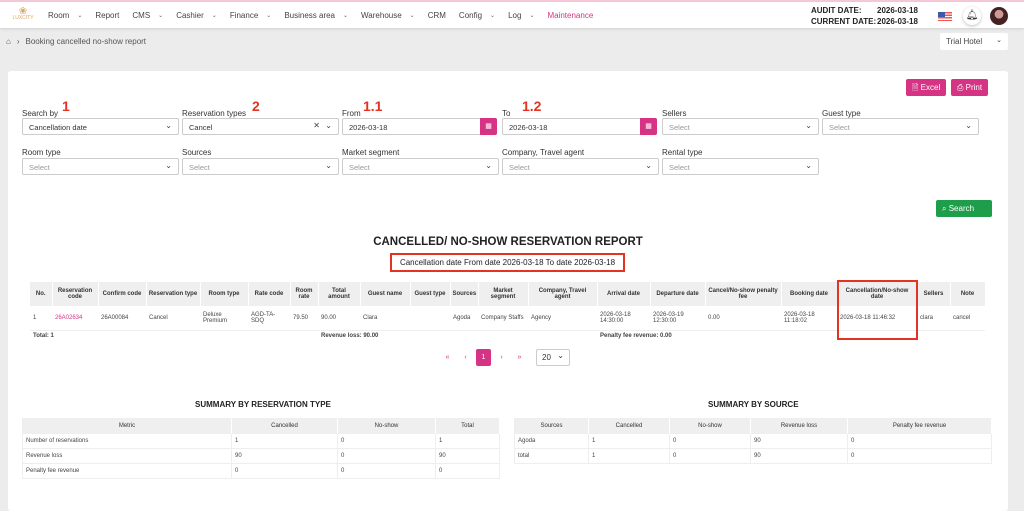  What do you see at coordinates (260, 166) in the screenshot?
I see `sources-select: Select ⌄` at bounding box center [260, 166].